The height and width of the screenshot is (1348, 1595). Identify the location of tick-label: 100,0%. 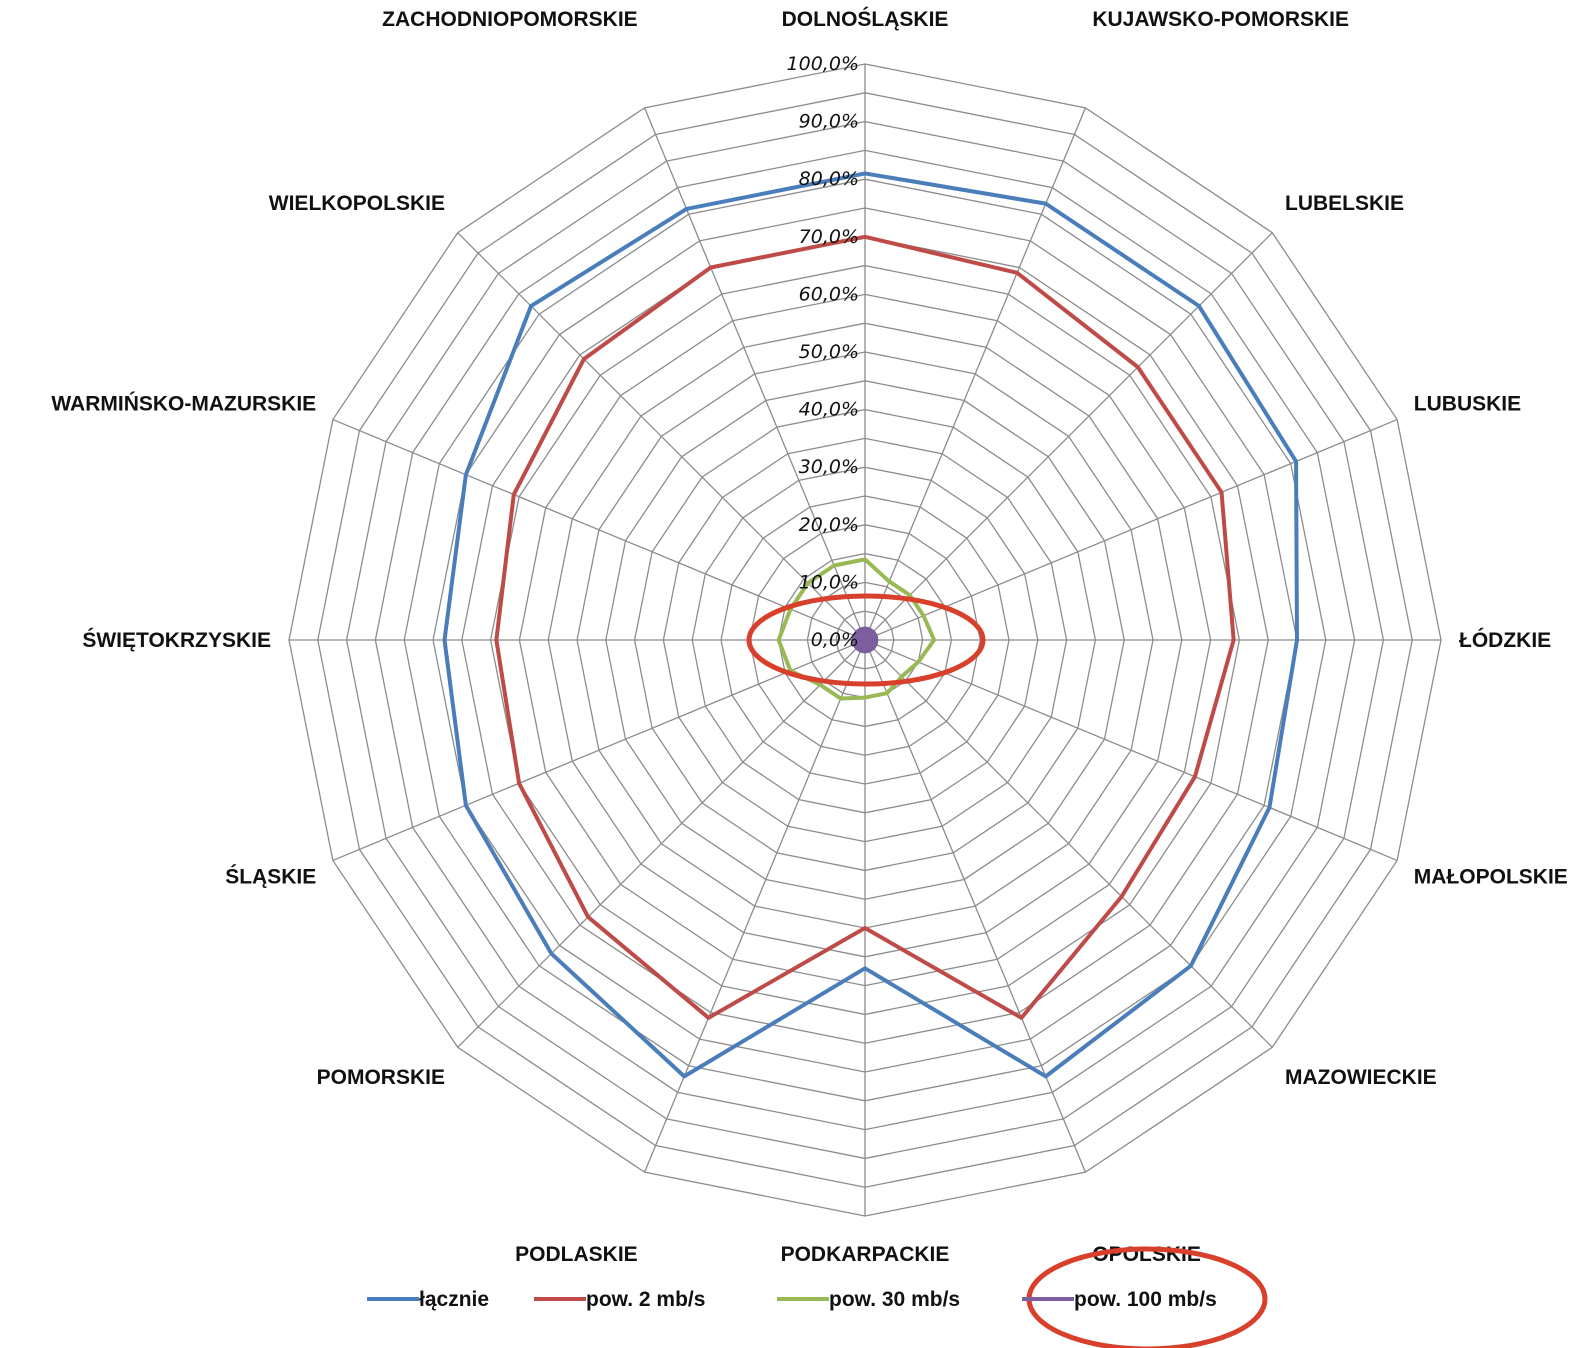
(823, 64).